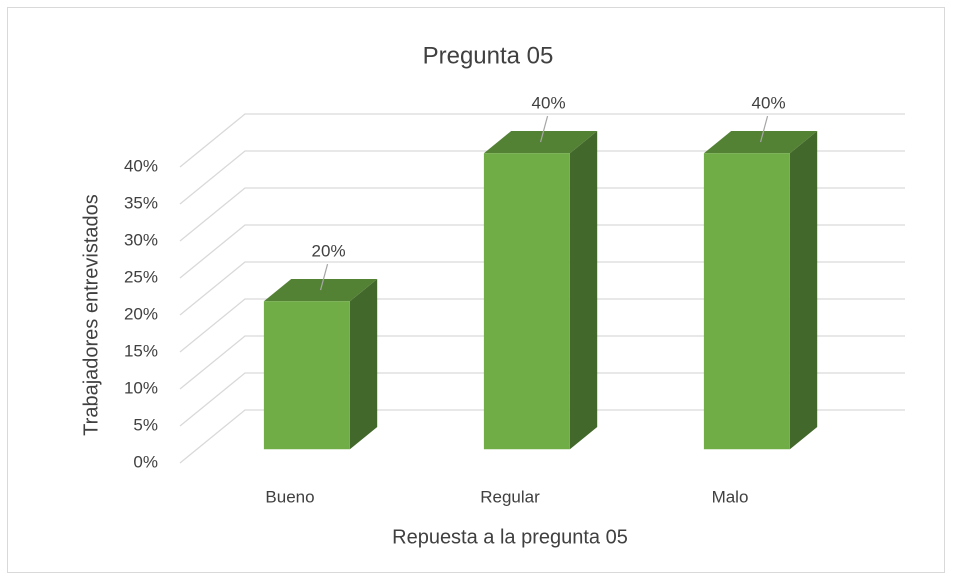 The height and width of the screenshot is (580, 953). What do you see at coordinates (141, 202) in the screenshot?
I see `y-tick-label: 35%` at bounding box center [141, 202].